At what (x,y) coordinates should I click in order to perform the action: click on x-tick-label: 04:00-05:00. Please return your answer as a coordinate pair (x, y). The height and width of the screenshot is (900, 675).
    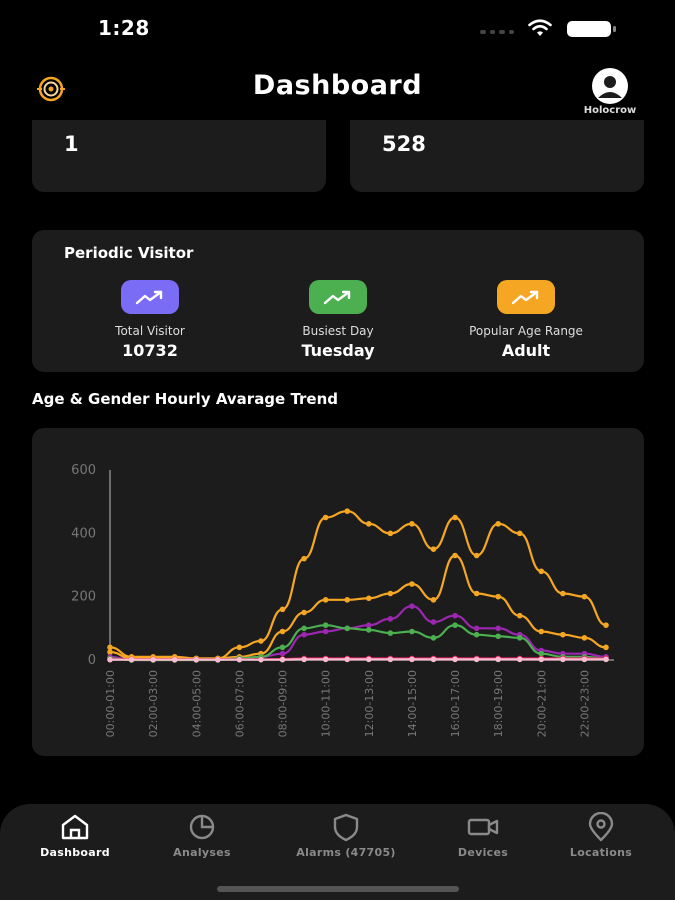
    Looking at the image, I should click on (196, 703).